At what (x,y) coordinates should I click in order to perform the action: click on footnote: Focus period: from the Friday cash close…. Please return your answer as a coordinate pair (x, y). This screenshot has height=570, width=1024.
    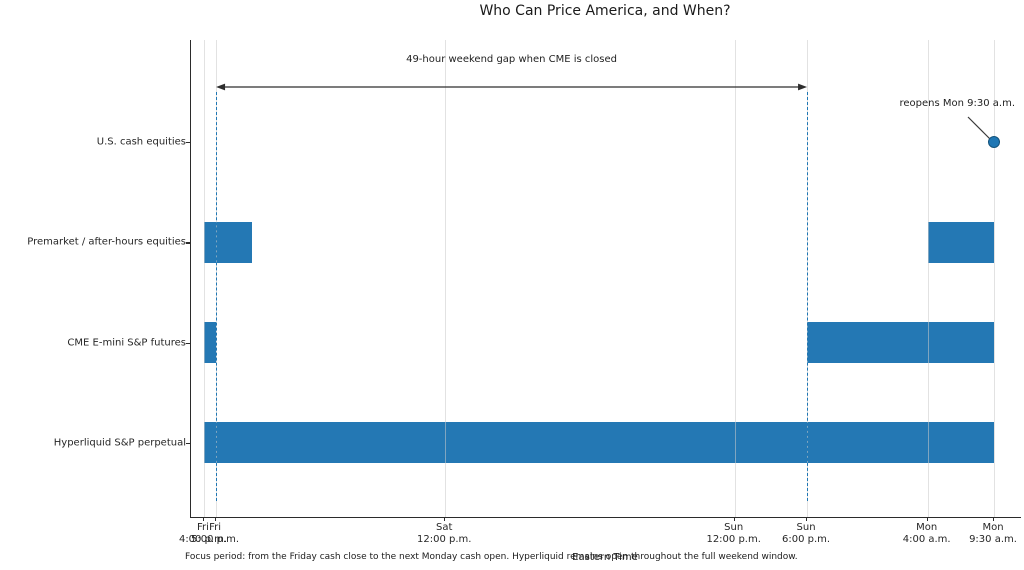
    Looking at the image, I should click on (491, 557).